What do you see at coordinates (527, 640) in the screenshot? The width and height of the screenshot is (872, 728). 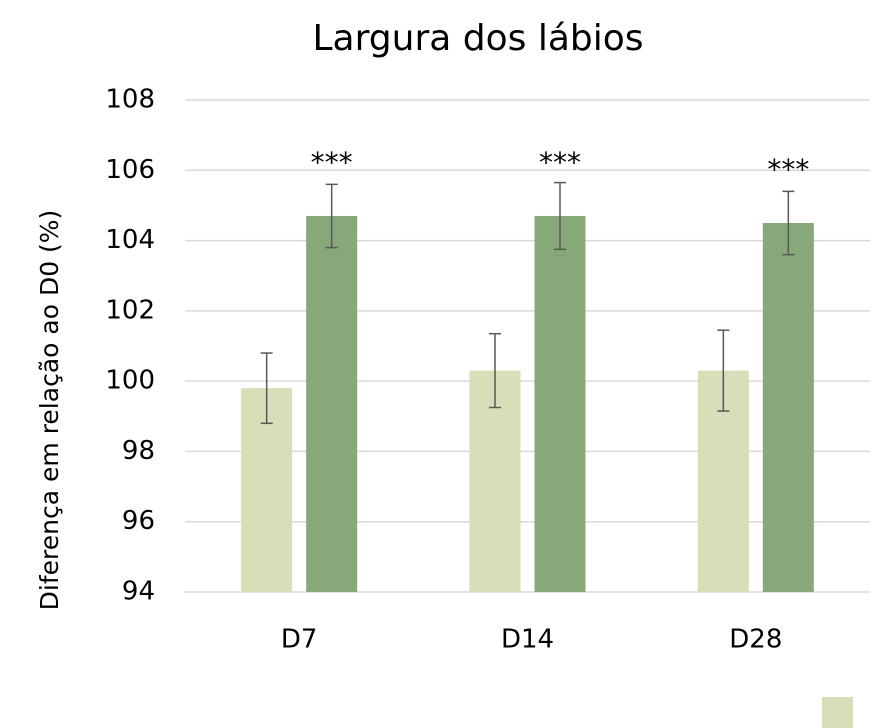 I see `x-tick-label: D14` at bounding box center [527, 640].